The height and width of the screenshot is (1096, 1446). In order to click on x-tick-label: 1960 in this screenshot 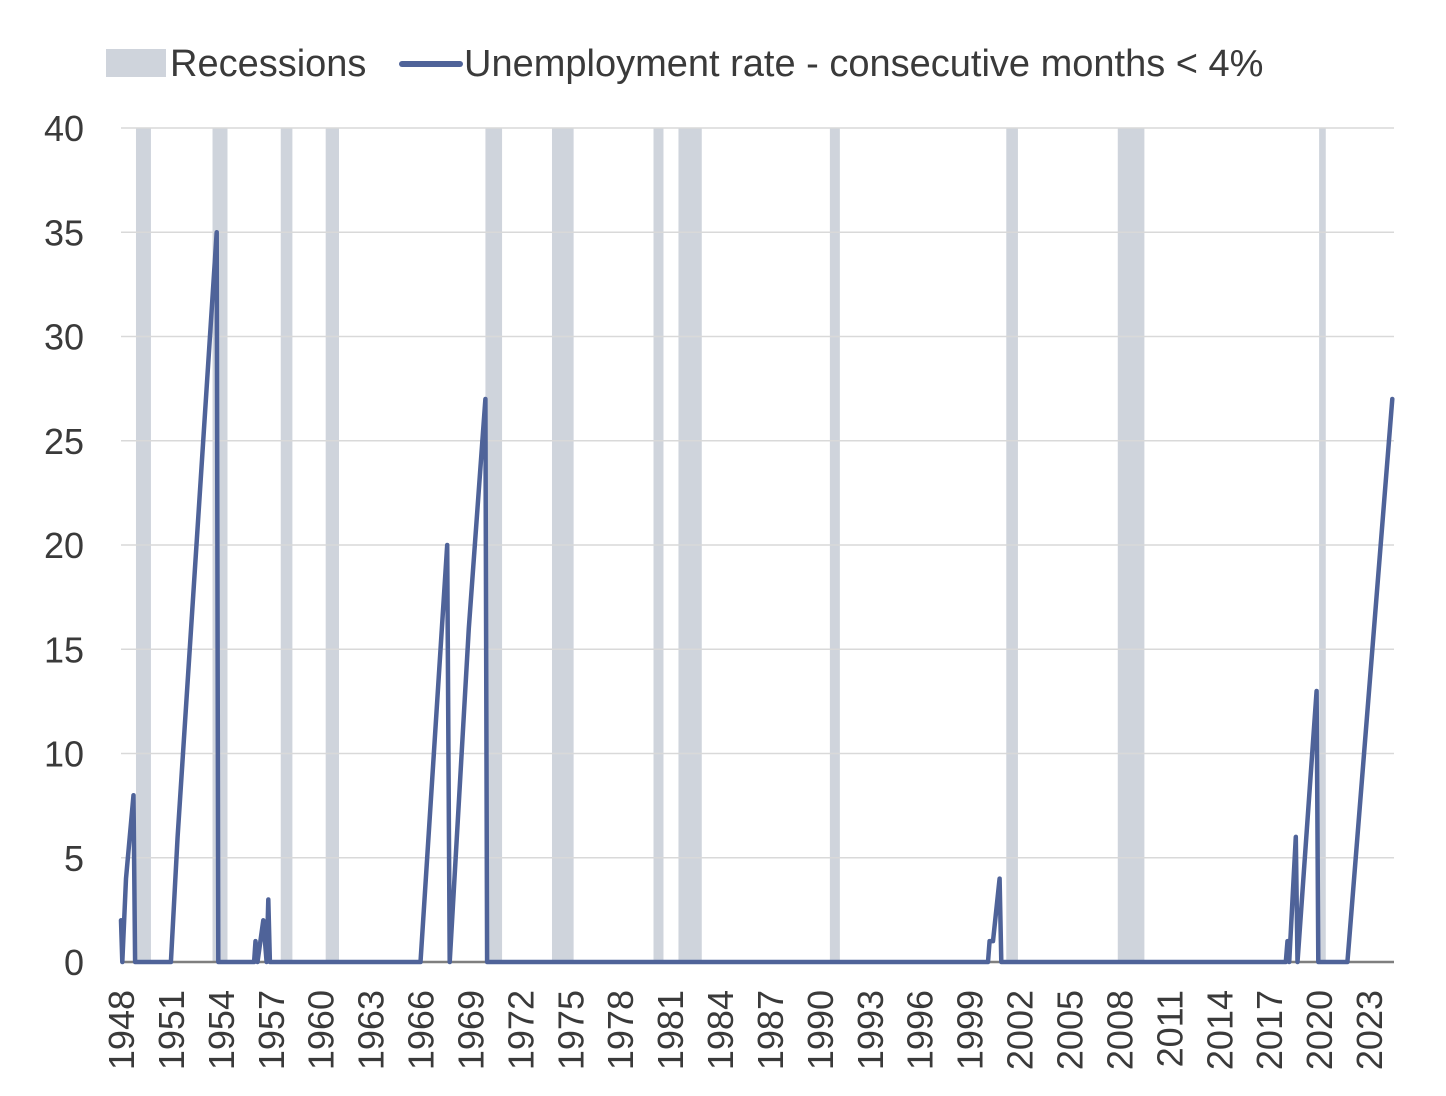, I will do `click(321, 1030)`.